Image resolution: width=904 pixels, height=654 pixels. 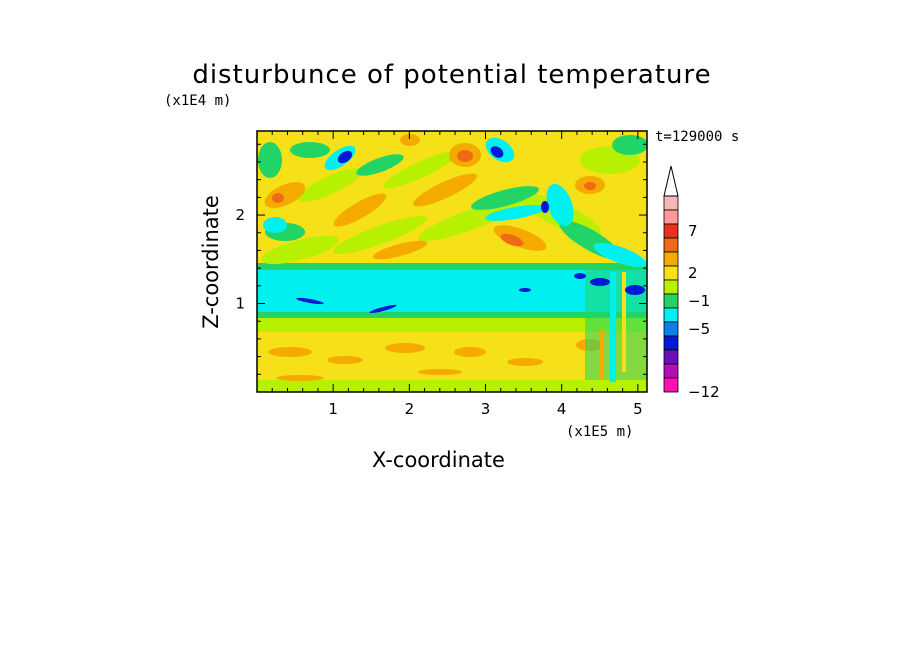 What do you see at coordinates (452, 266) in the screenshot?
I see `field-cyan-edge` at bounding box center [452, 266].